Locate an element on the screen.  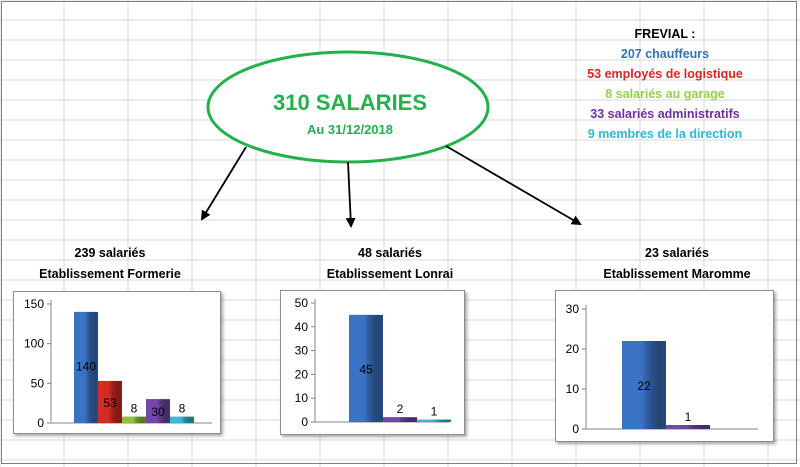
chart-formerie: 0 50 100 150 140 53 8 30 8 is located at coordinates (117, 362).